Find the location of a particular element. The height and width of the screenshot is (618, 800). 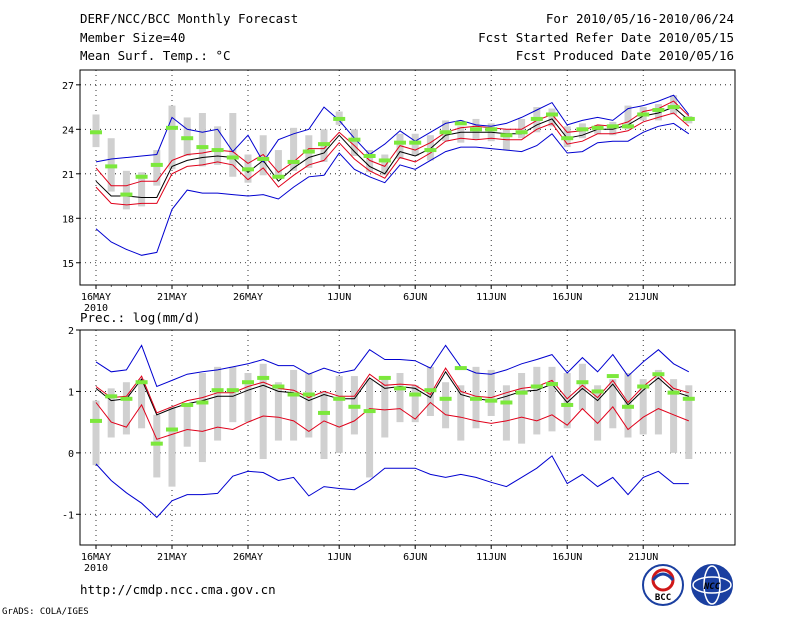

x-tick-label: 16JUN is located at coordinates (567, 557).